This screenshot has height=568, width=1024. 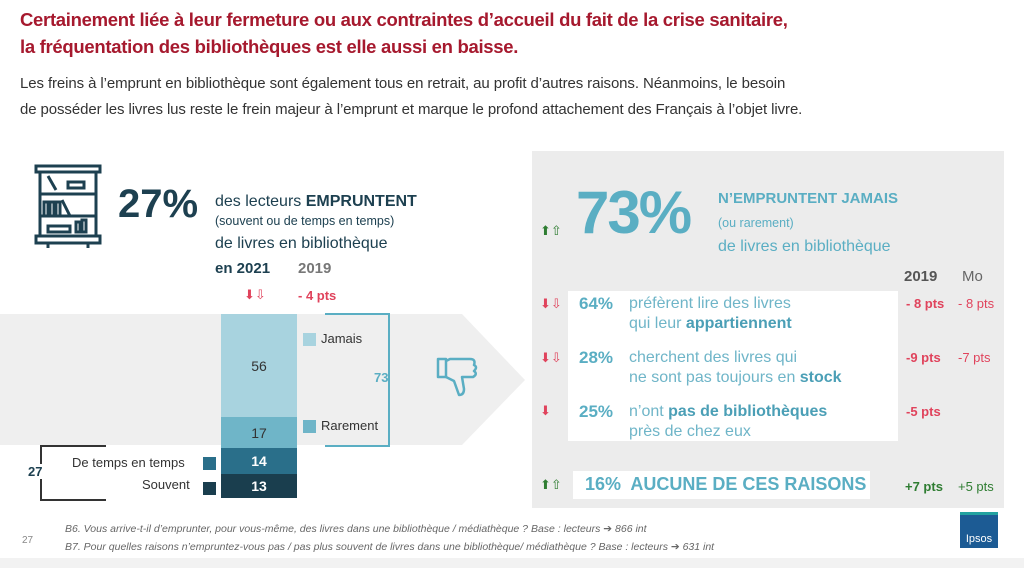 What do you see at coordinates (28, 540) in the screenshot?
I see `page-number: 27` at bounding box center [28, 540].